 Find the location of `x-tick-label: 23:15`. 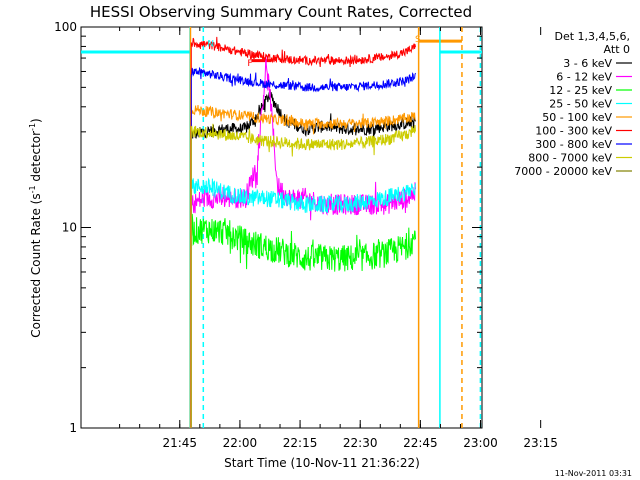

x-tick-label: 23:15 is located at coordinates (540, 443).